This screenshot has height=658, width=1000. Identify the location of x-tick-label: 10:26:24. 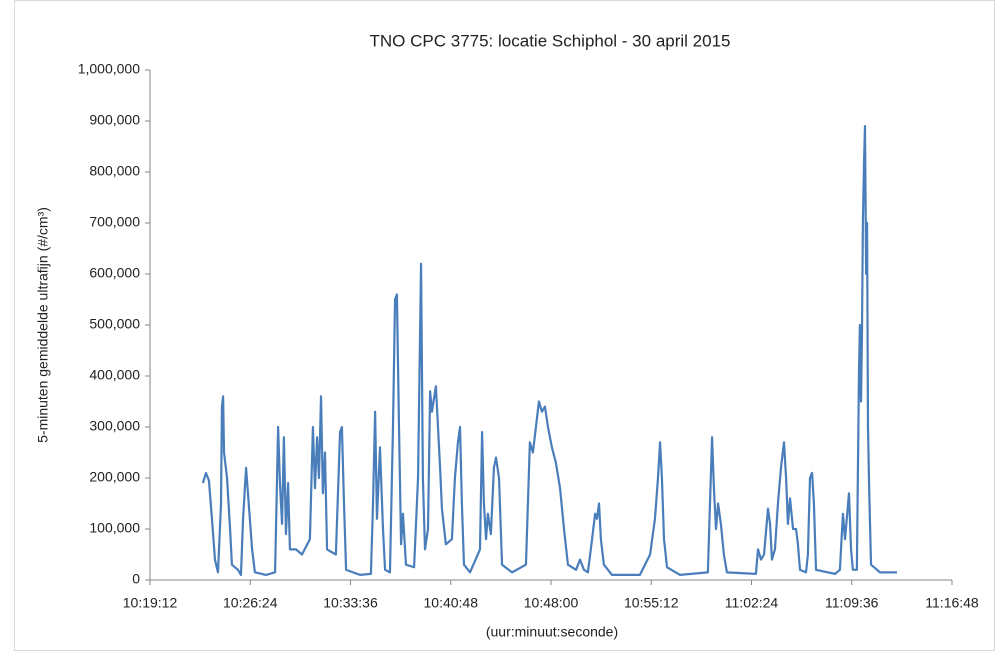
(250, 603).